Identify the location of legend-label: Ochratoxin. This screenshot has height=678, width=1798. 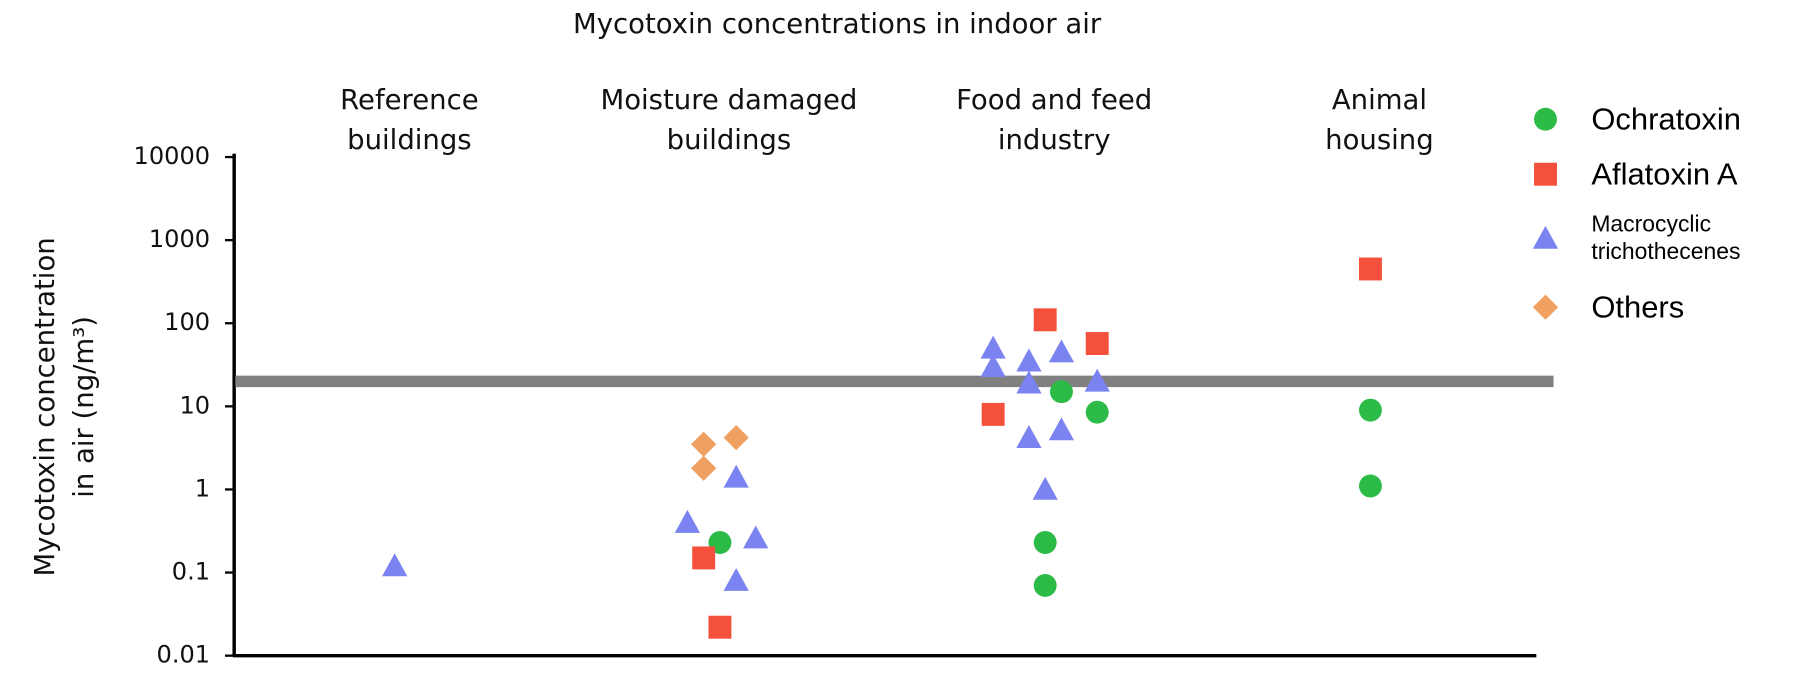
(1666, 119).